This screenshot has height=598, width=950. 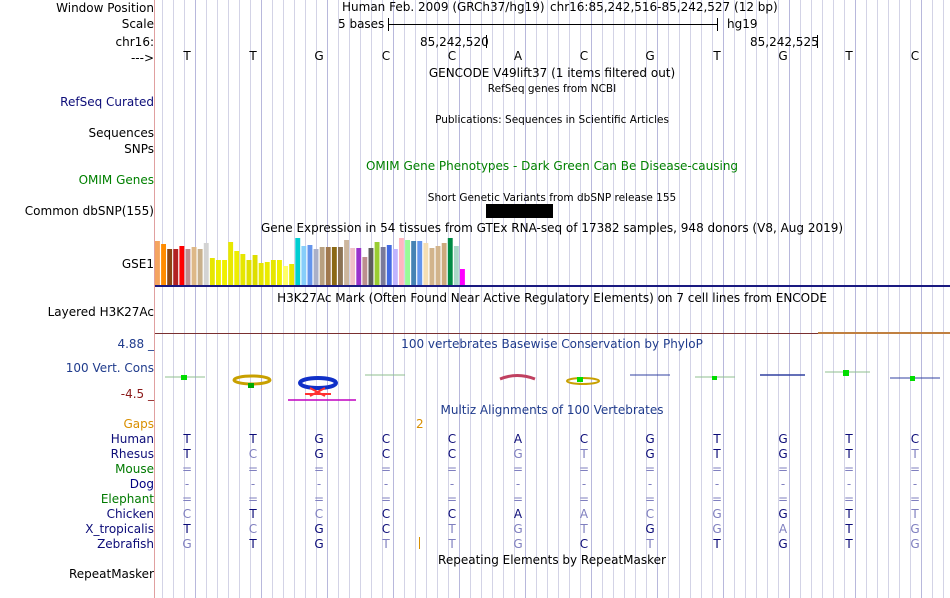 What do you see at coordinates (132, 439) in the screenshot?
I see `species-label-human: Human` at bounding box center [132, 439].